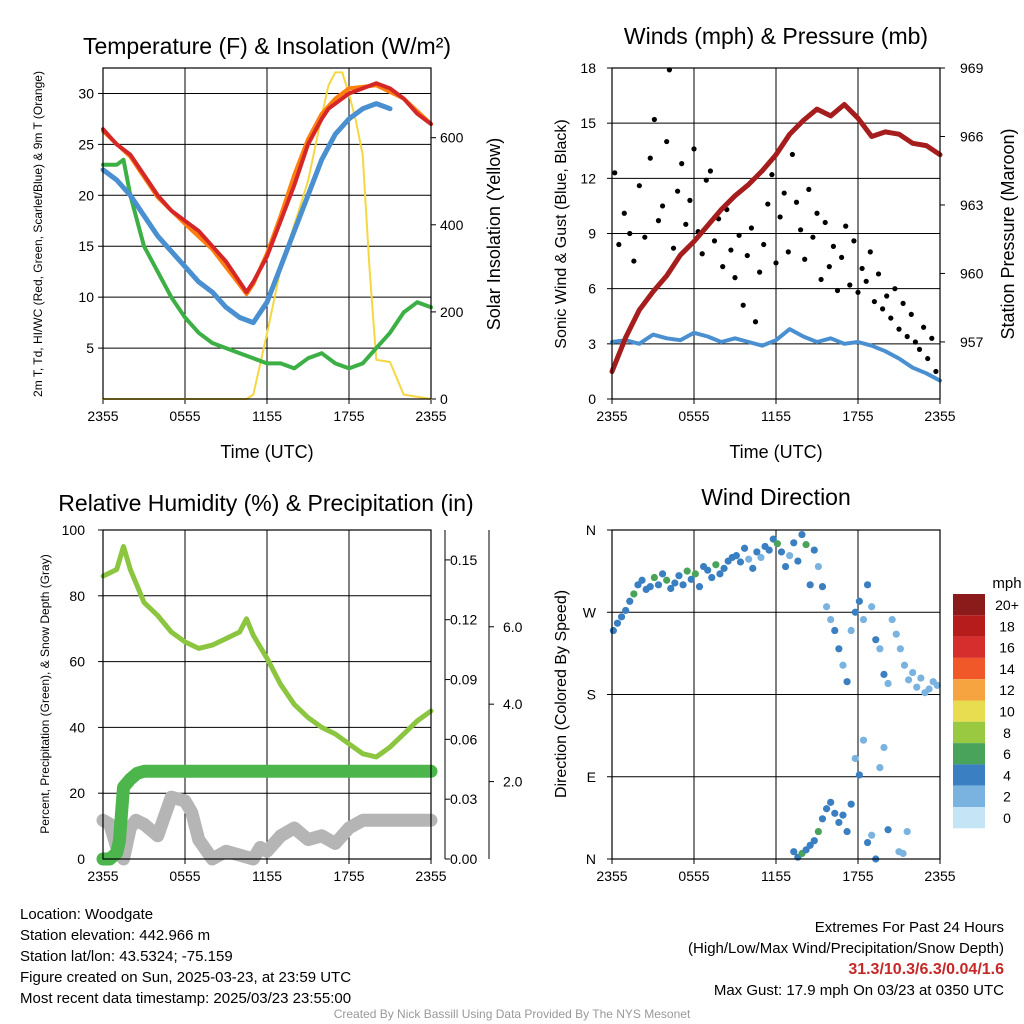 Image resolution: width=1024 pixels, height=1024 pixels. What do you see at coordinates (184, 416) in the screenshot?
I see `temp-xtick-label: 0555` at bounding box center [184, 416].